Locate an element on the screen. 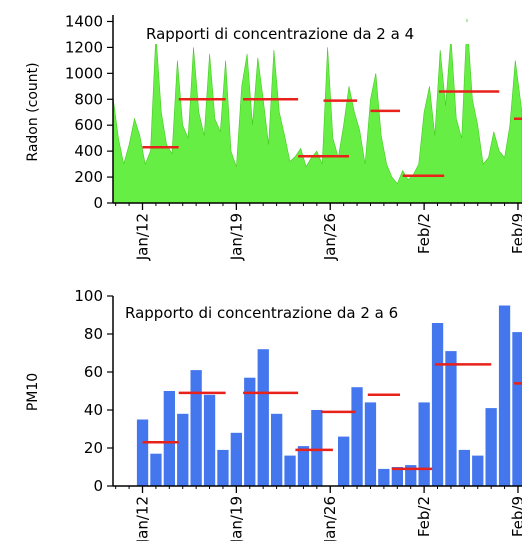 The height and width of the screenshot is (541, 522). pm10-x-tick-label: Jan/26 is located at coordinates (330, 518).